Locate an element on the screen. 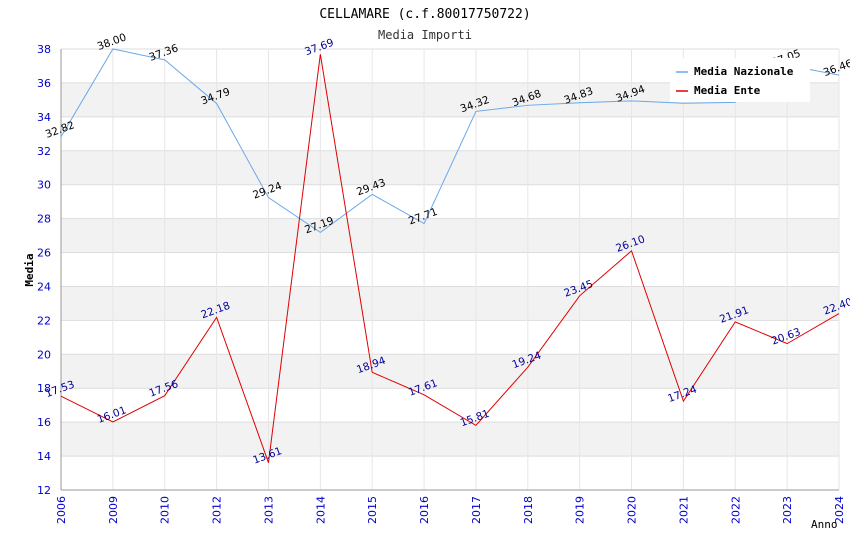 The image size is (850, 550). y-tick-label: 20 is located at coordinates (44, 354).